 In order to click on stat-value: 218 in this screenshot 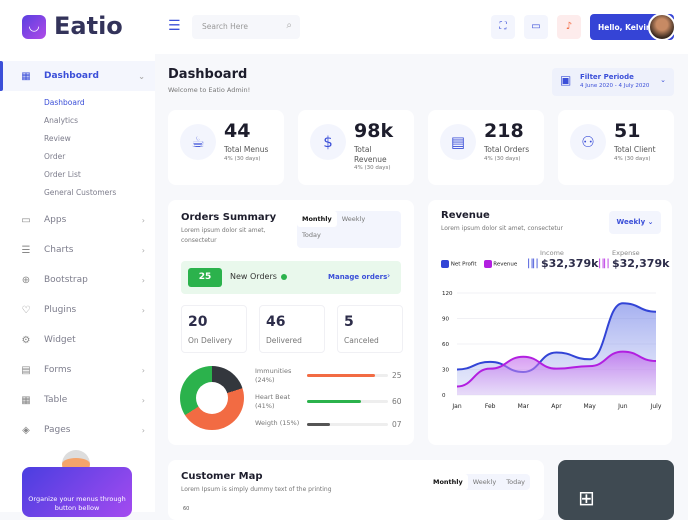, I will do `click(504, 131)`.